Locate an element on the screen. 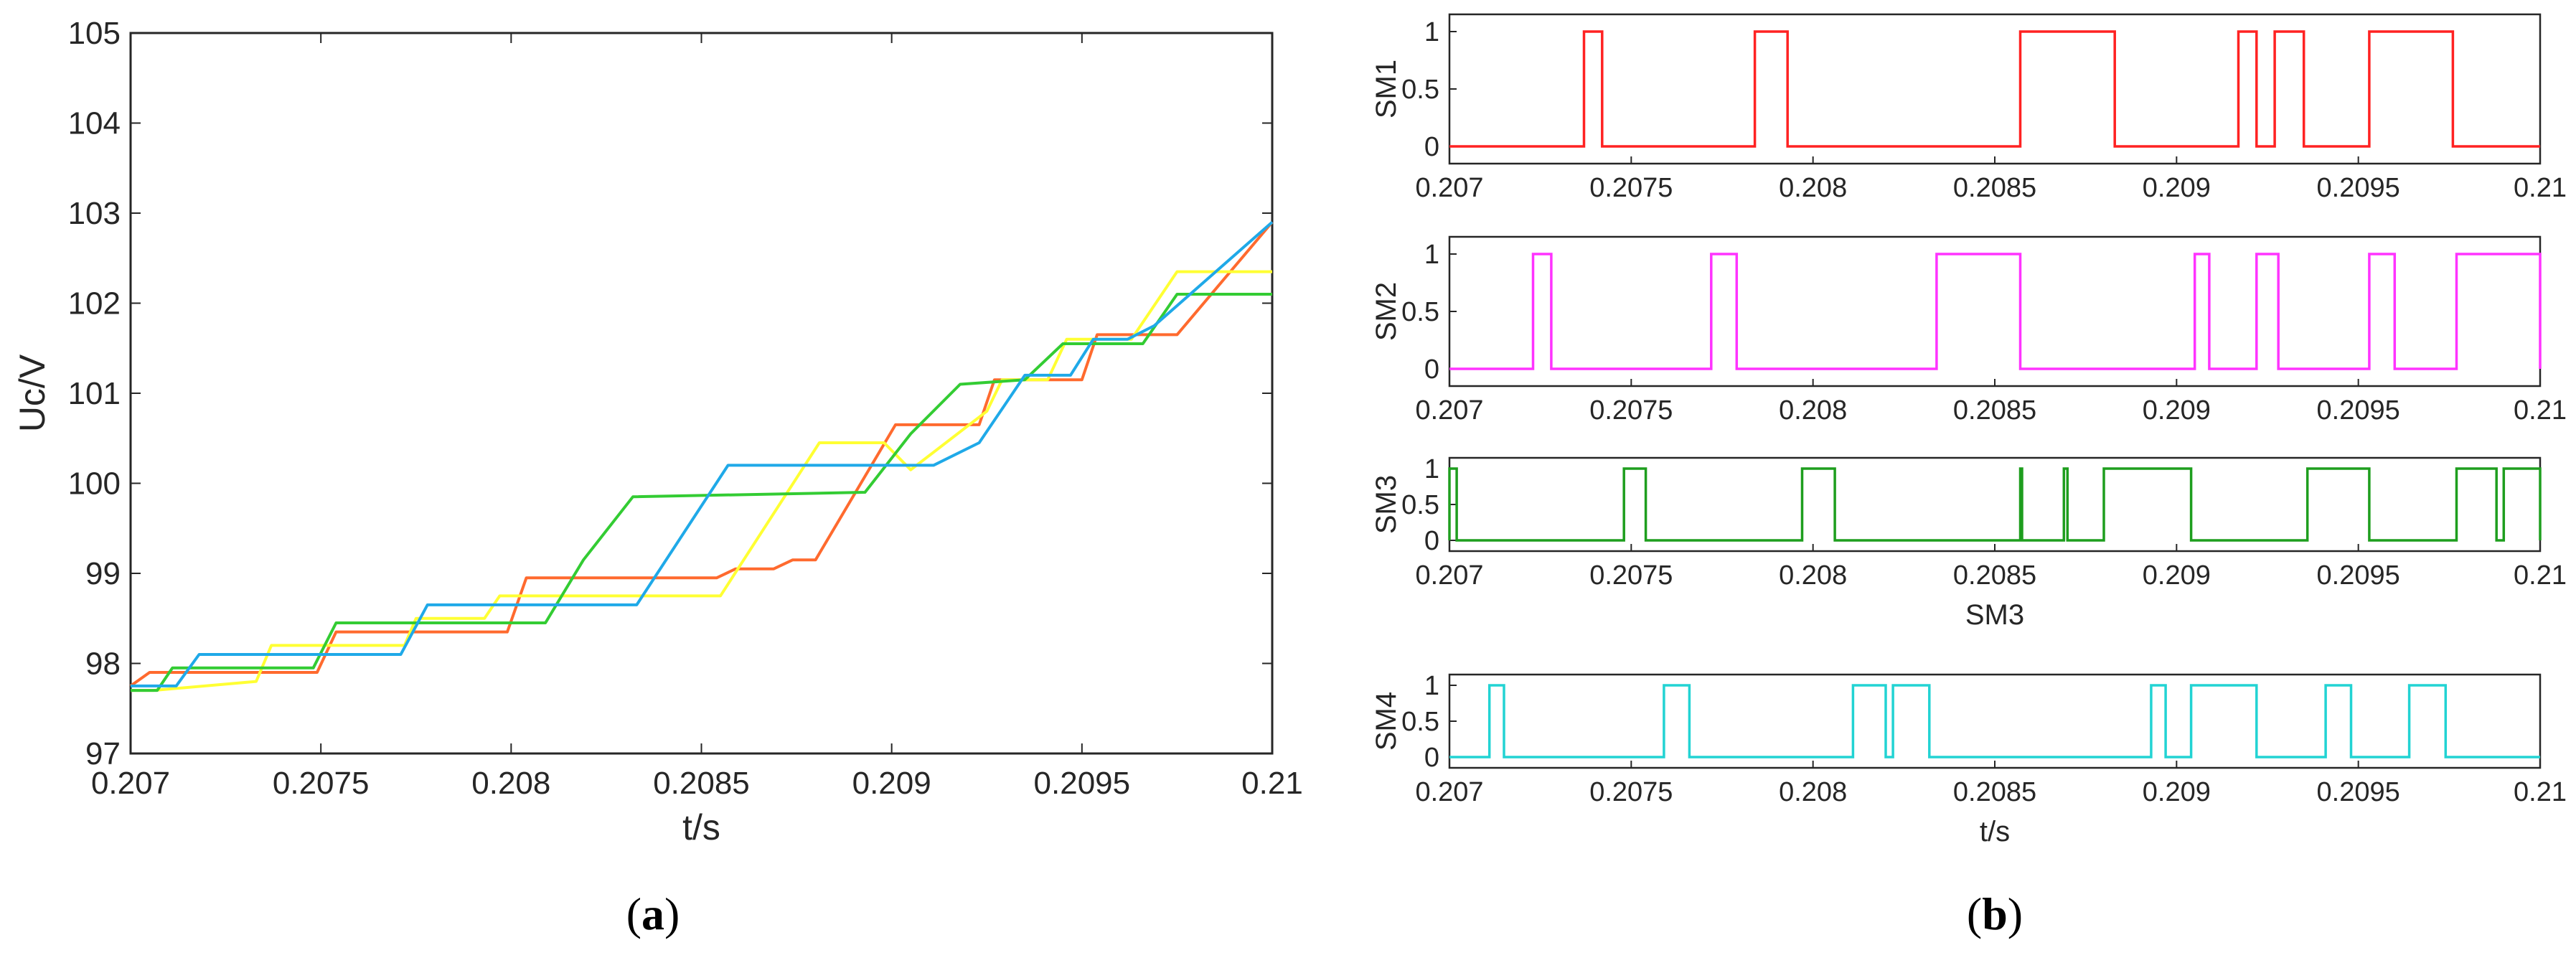 This screenshot has height=958, width=2576. y-axis-label-a: Uc/V is located at coordinates (32, 393).